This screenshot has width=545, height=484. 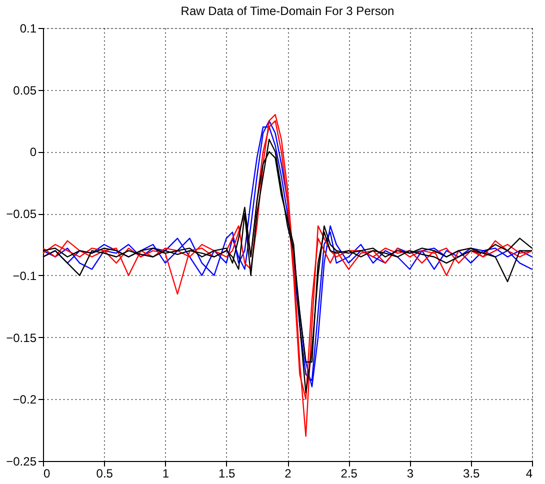 What do you see at coordinates (529, 473) in the screenshot?
I see `x-tick-label: 4` at bounding box center [529, 473].